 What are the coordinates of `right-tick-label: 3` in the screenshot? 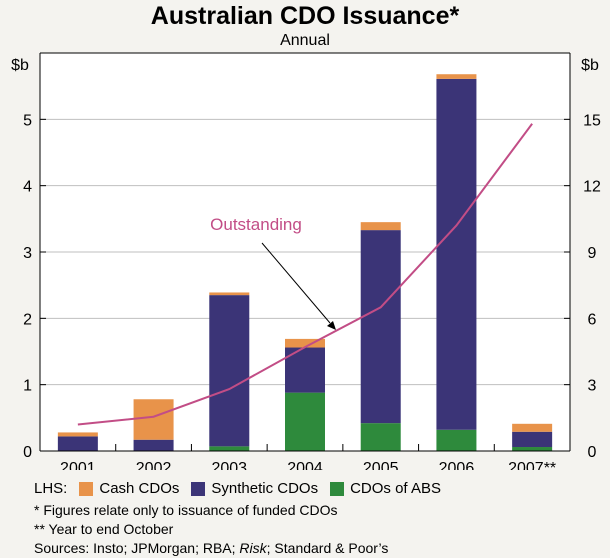 It's located at (592, 386).